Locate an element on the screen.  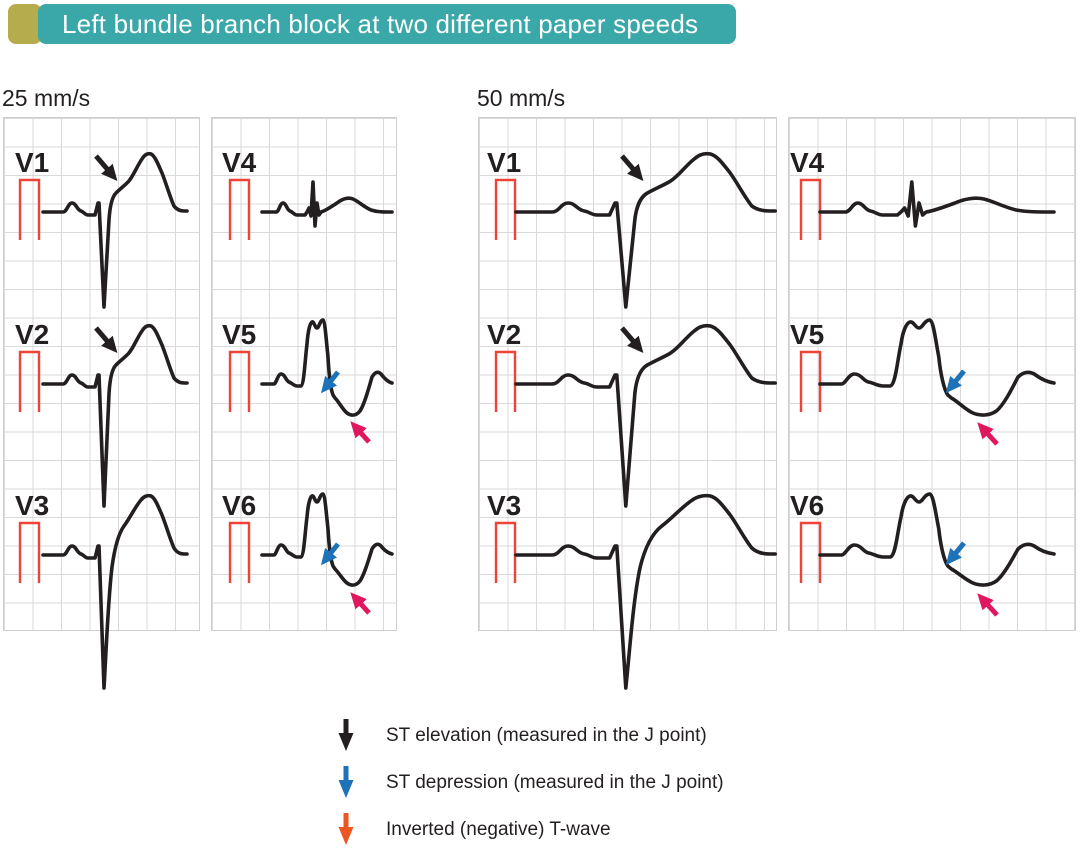
legend-label-inverted-t-wave: Inverted (negative) T-wave is located at coordinates (498, 829).